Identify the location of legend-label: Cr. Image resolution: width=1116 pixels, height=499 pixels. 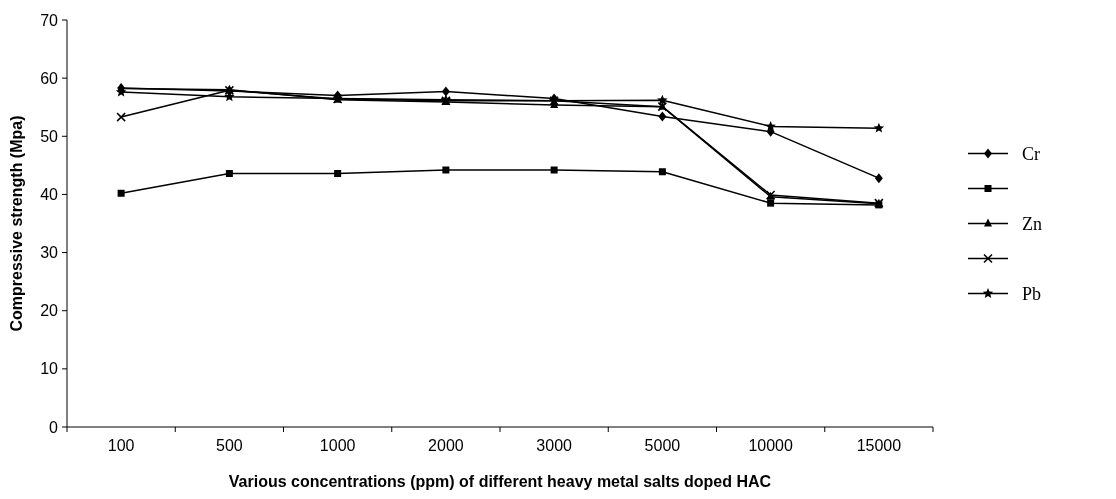
(1031, 153).